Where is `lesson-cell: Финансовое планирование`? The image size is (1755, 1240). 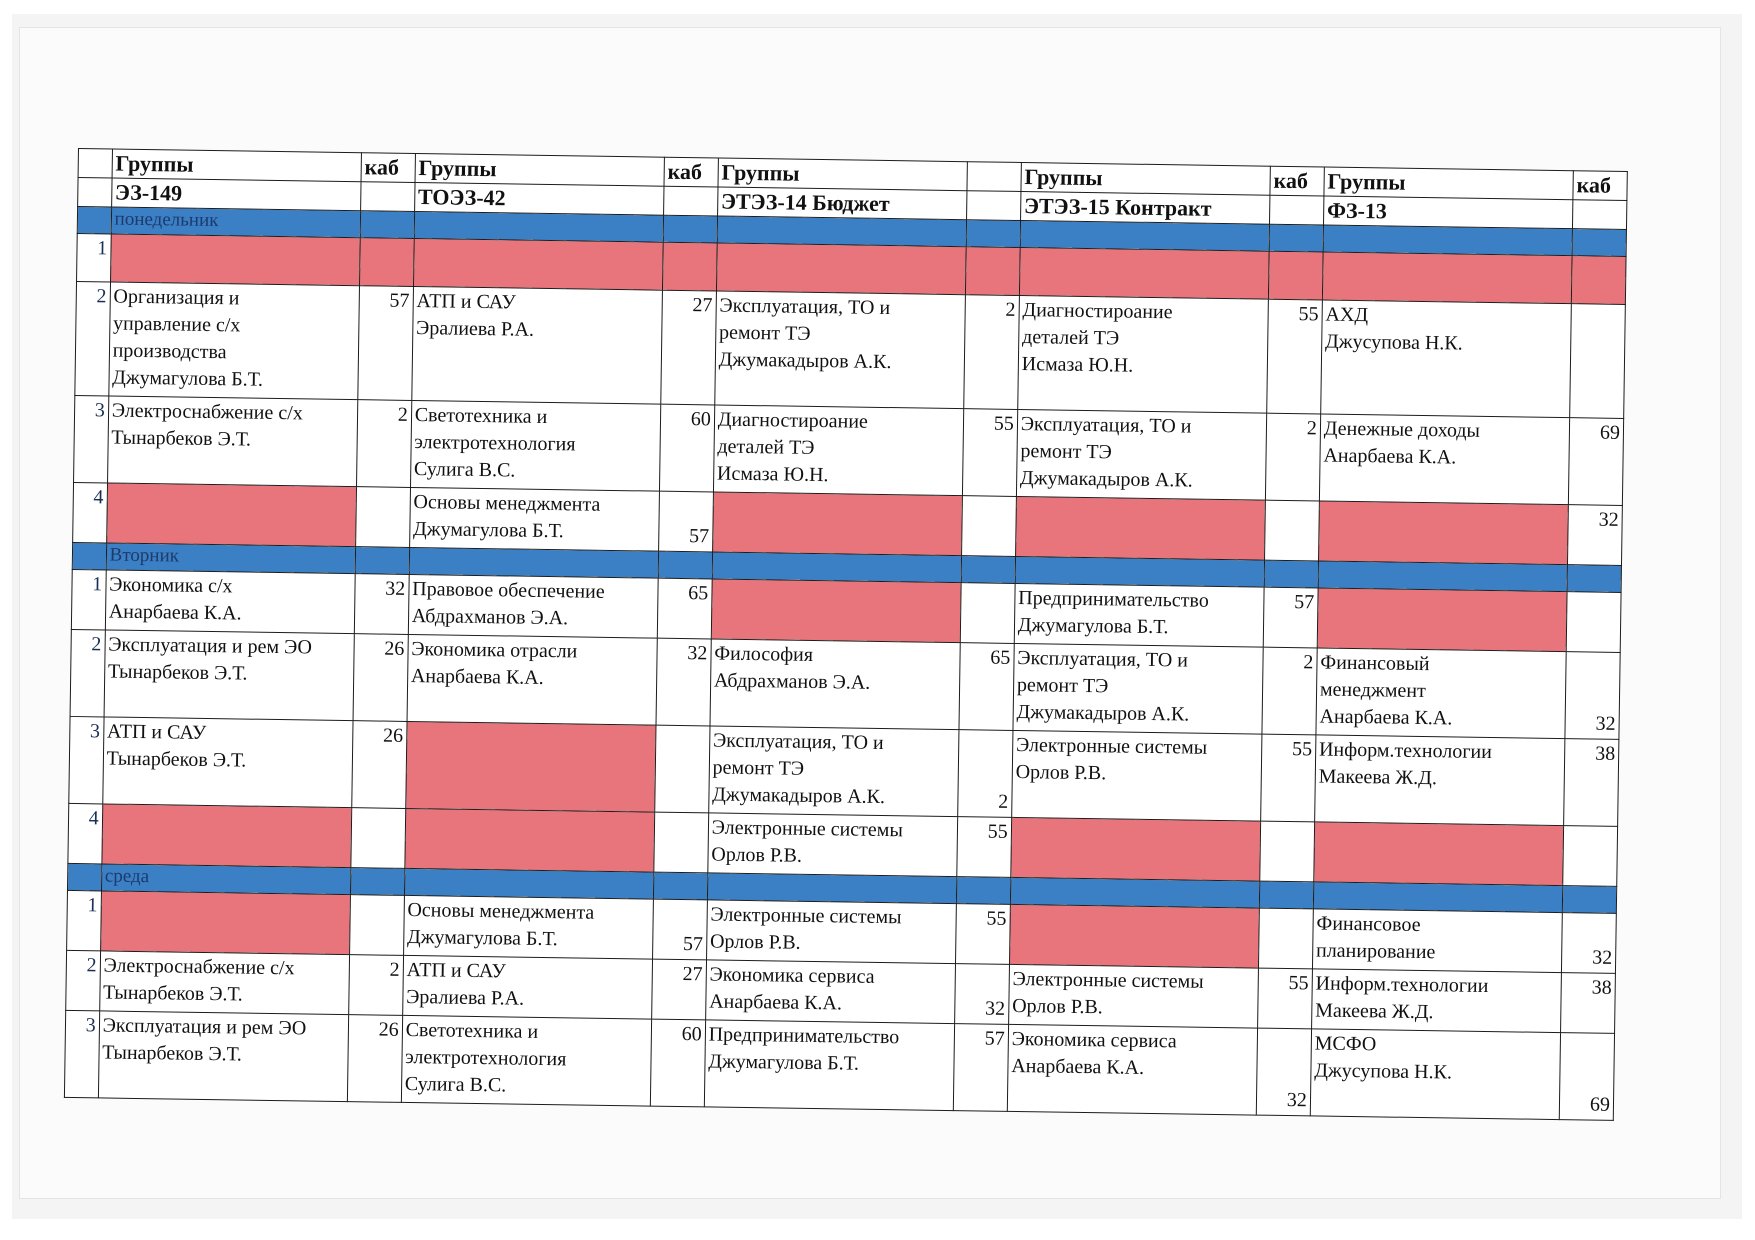
lesson-cell: Финансовое планирование is located at coordinates (1437, 940).